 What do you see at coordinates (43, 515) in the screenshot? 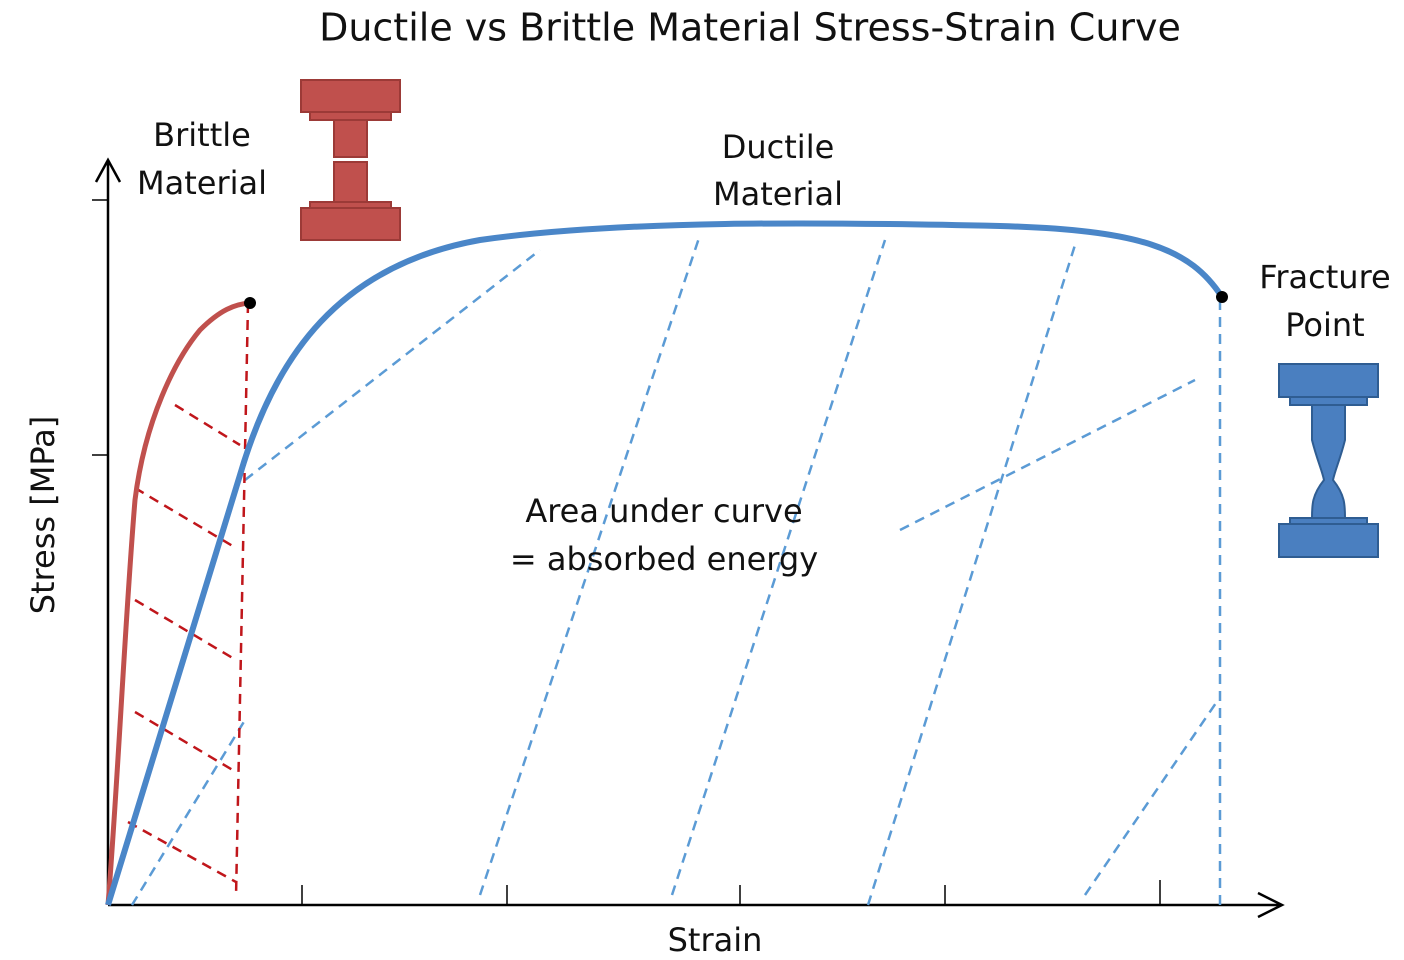
I see `y-axis-label: Stress [MPa]` at bounding box center [43, 515].